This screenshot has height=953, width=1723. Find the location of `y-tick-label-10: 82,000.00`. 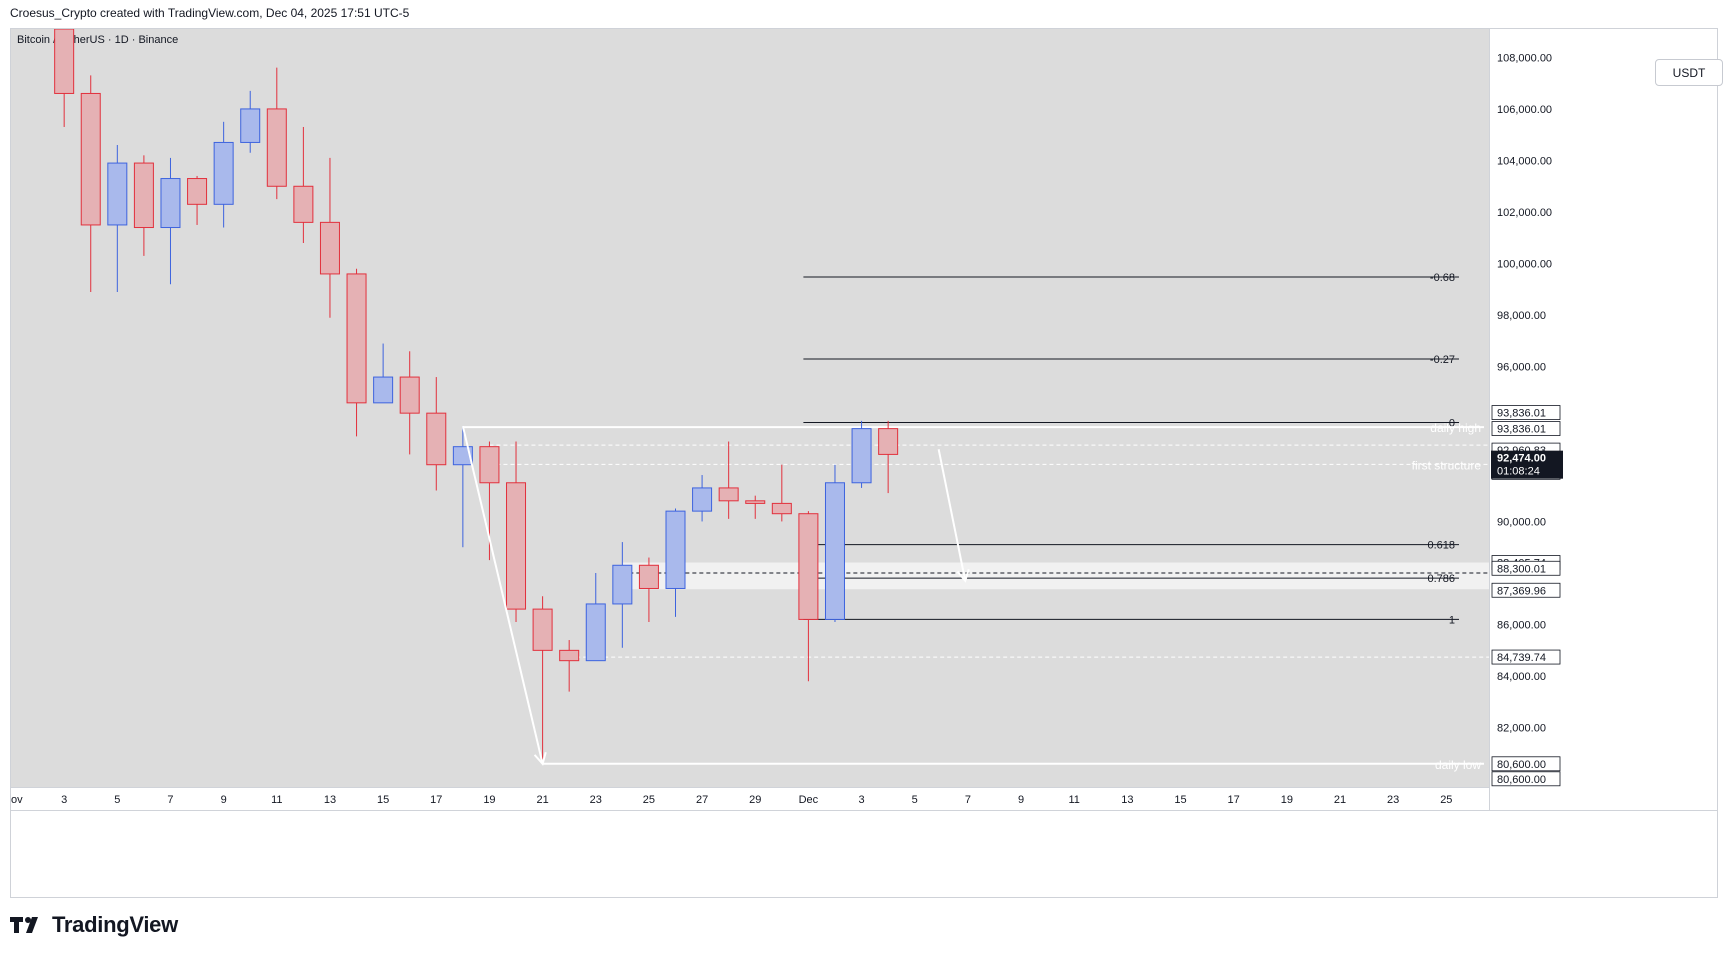

y-tick-label-10: 82,000.00 is located at coordinates (1521, 729).